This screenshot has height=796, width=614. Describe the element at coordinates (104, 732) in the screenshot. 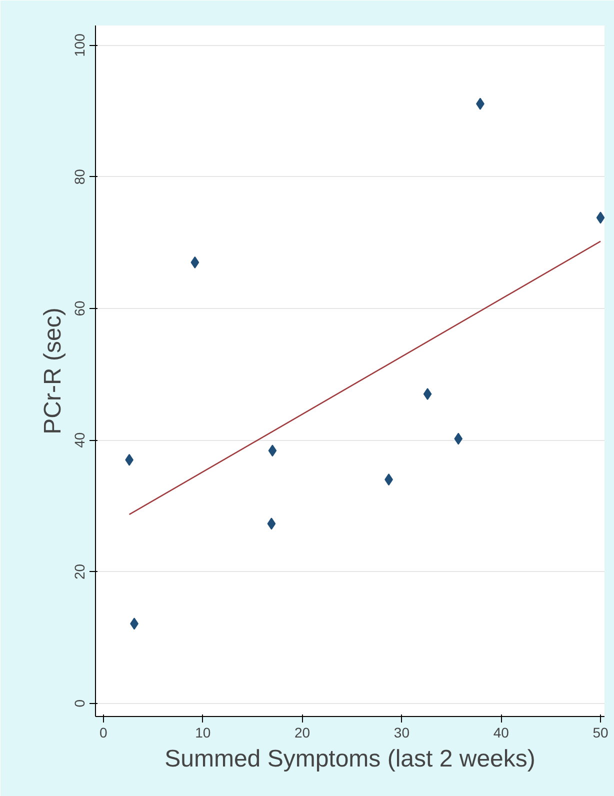

I see `x-tick-label: 0` at that location.